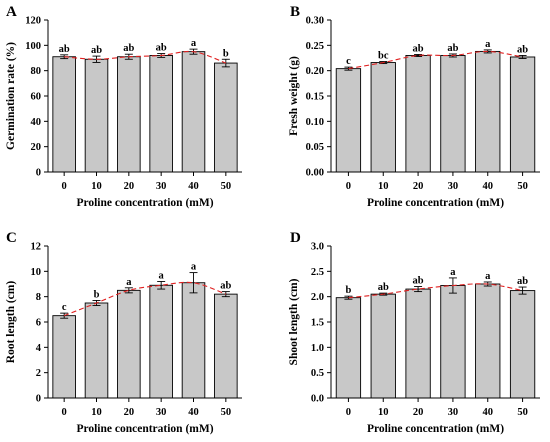 This screenshot has height=442, width=550. Describe the element at coordinates (38, 323) in the screenshot. I see `y-tick-label: 6` at that location.